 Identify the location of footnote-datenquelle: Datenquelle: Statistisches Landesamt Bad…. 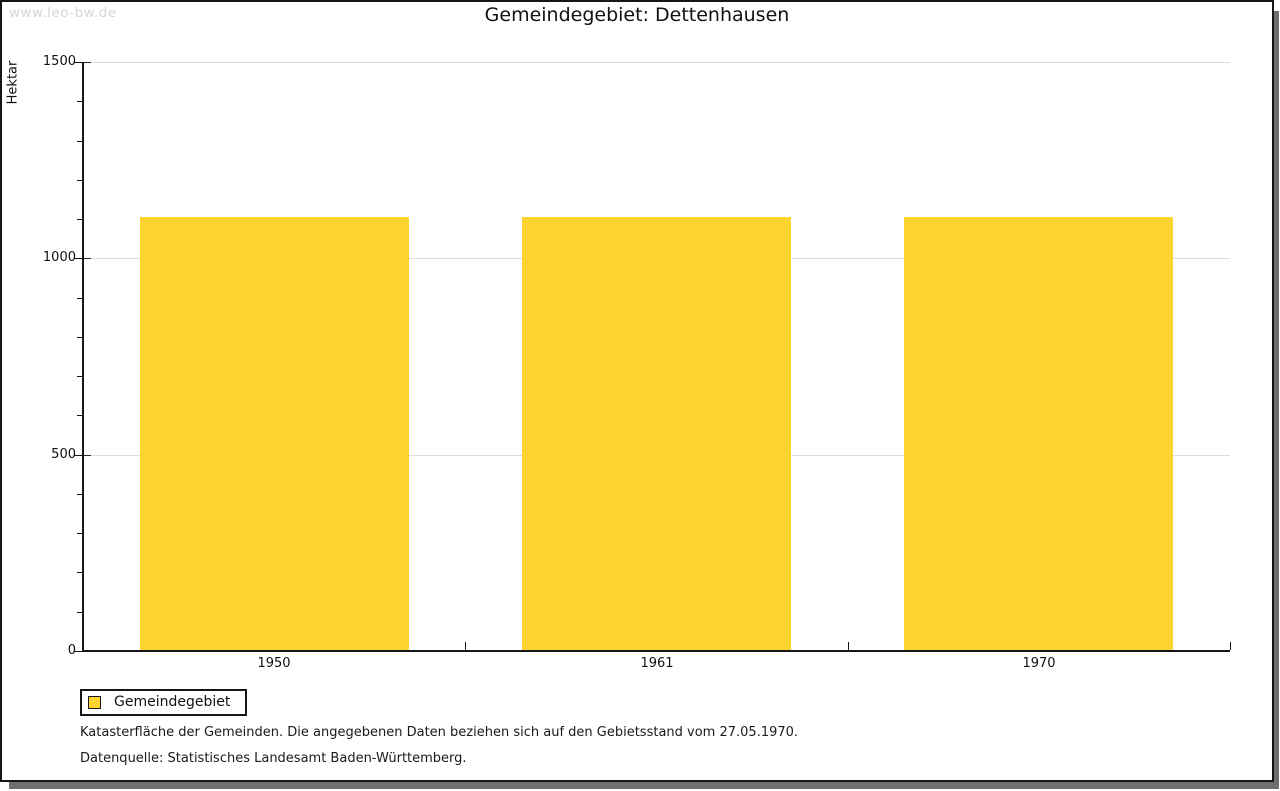
(273, 758).